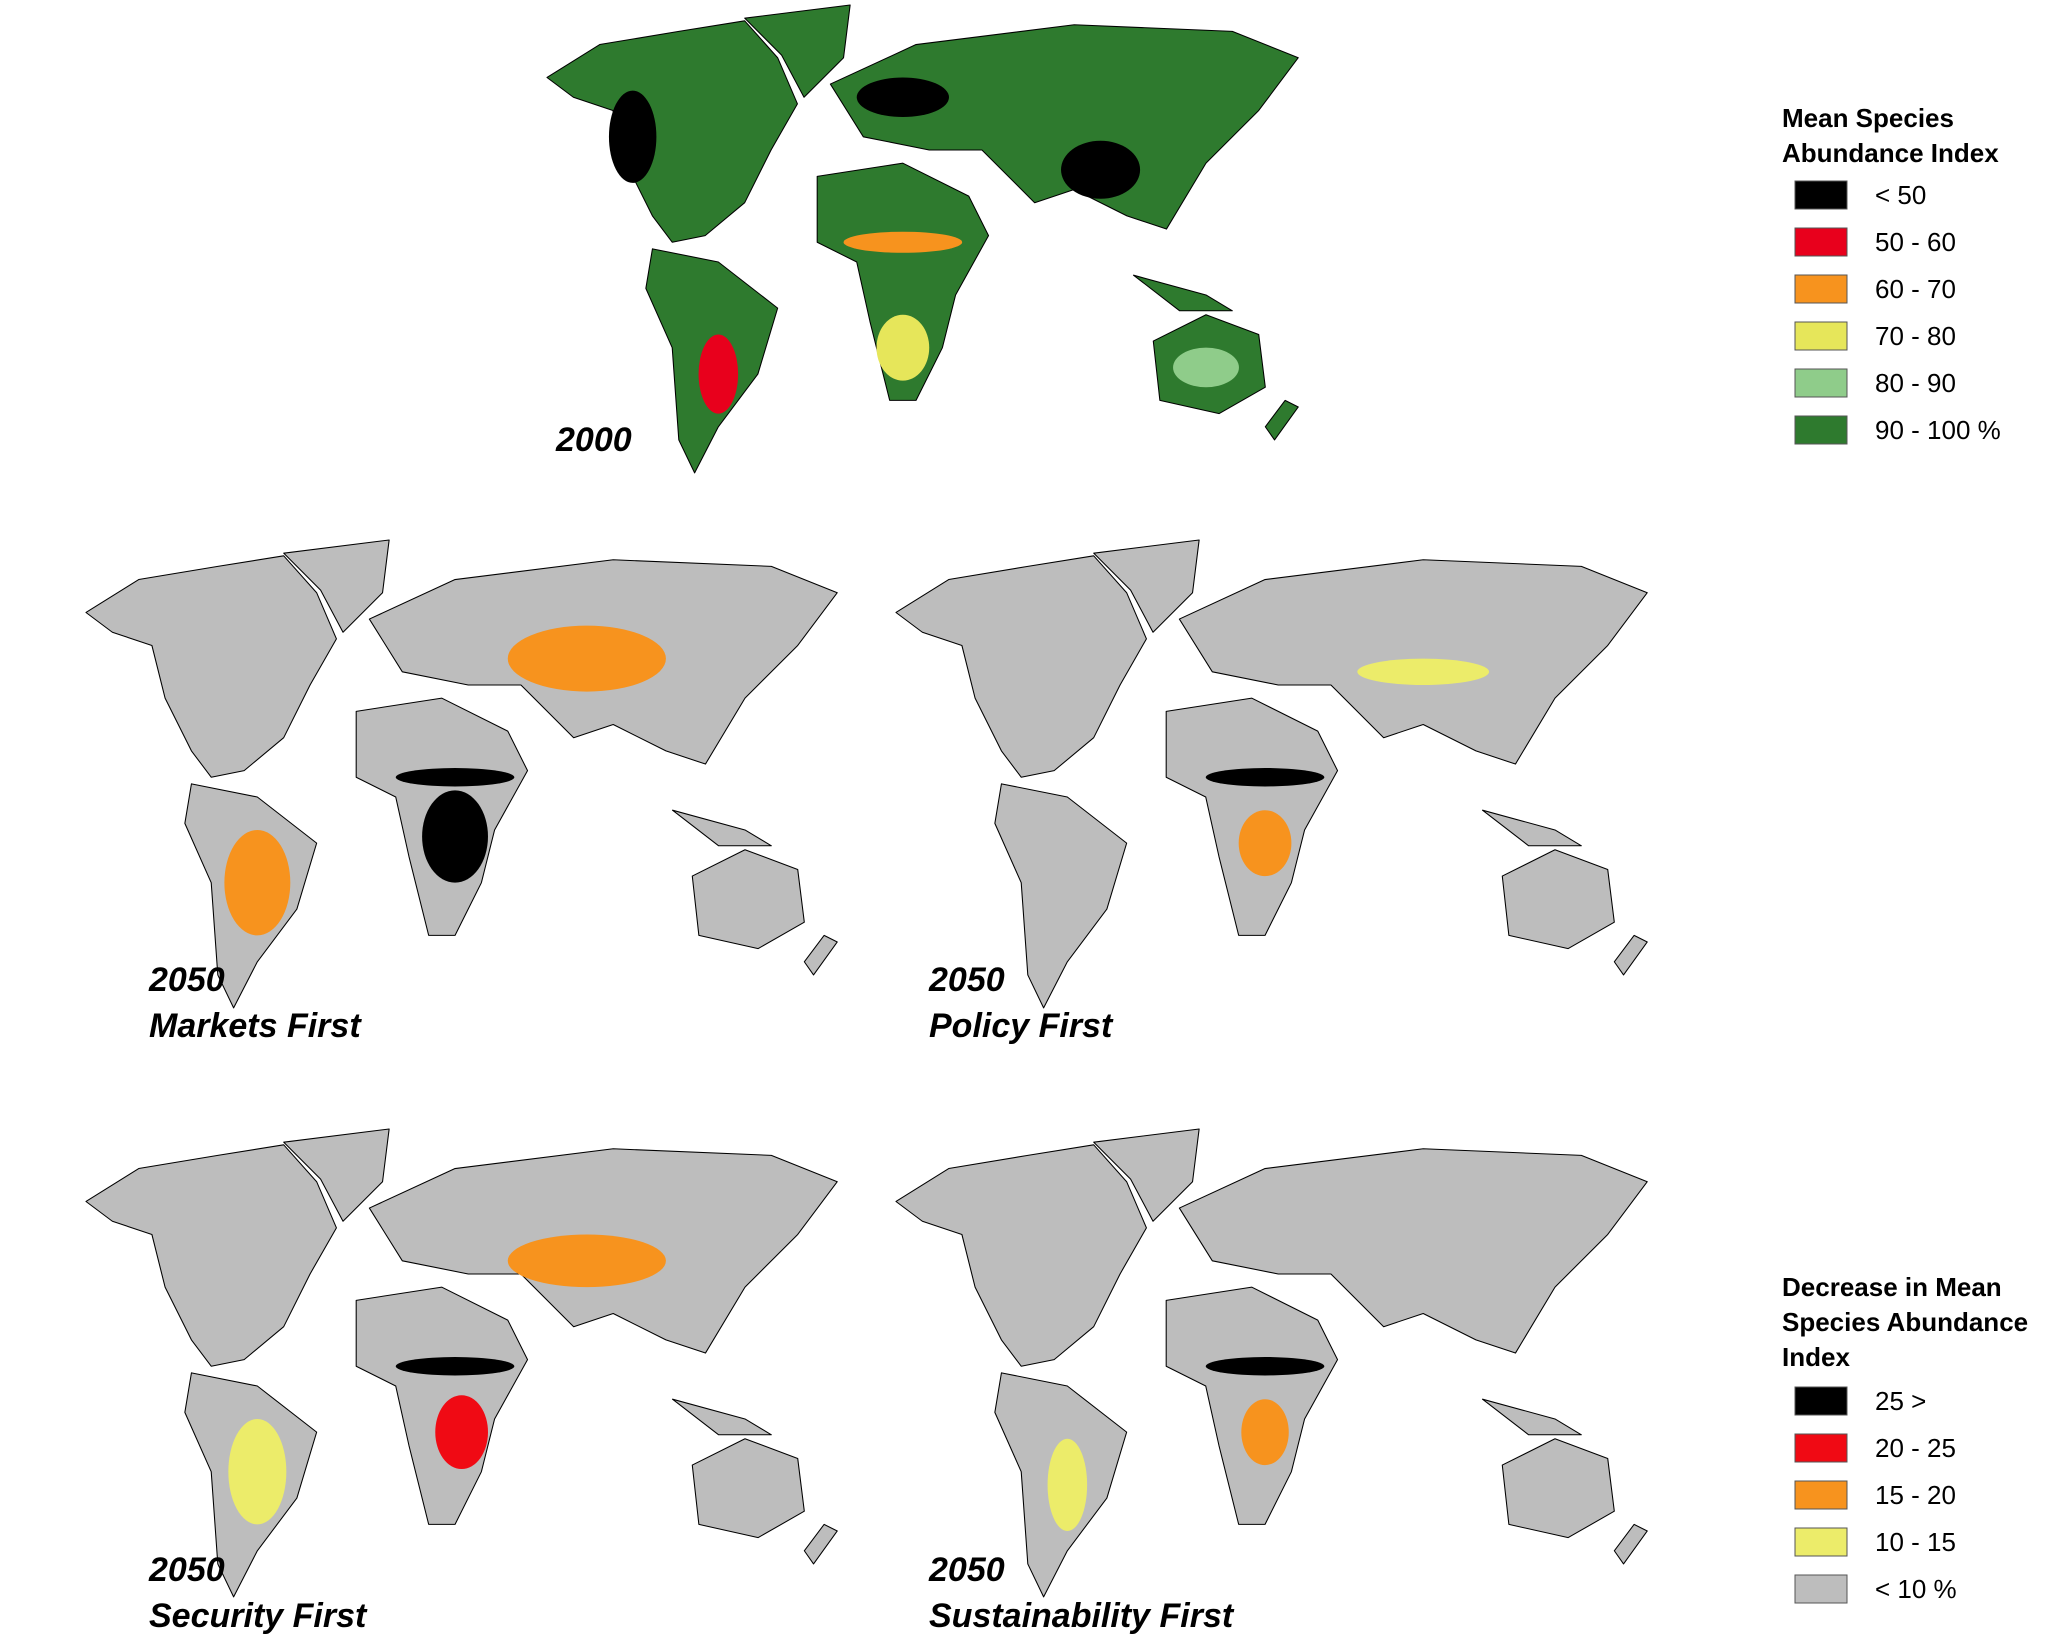  Describe the element at coordinates (1915, 1542) in the screenshot. I see `legend-label: 10 - 15` at that location.